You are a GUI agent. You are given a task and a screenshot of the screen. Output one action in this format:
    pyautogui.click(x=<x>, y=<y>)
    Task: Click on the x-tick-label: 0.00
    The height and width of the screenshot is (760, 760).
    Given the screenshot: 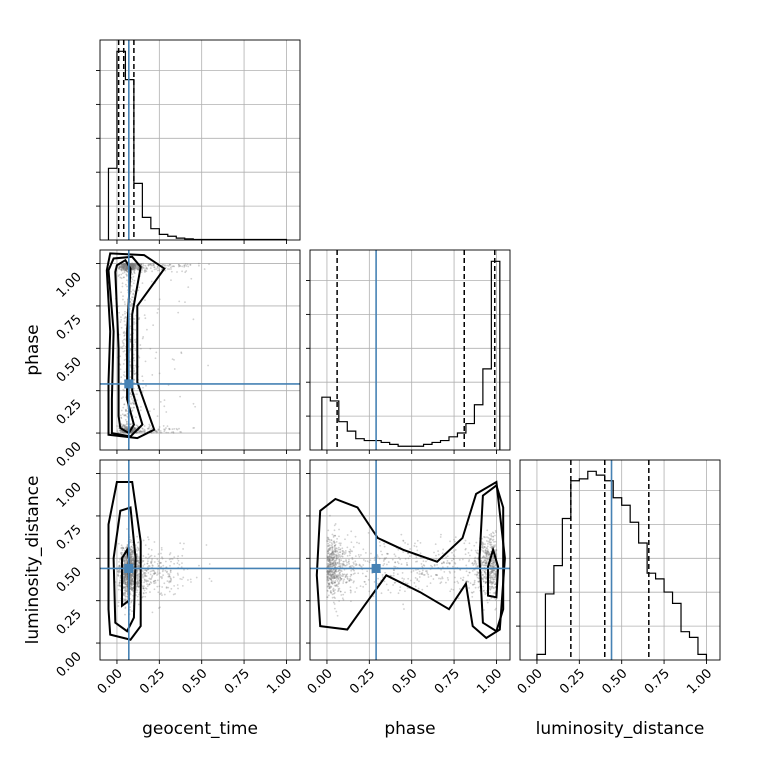 What is the action you would take?
    pyautogui.click(x=530, y=681)
    